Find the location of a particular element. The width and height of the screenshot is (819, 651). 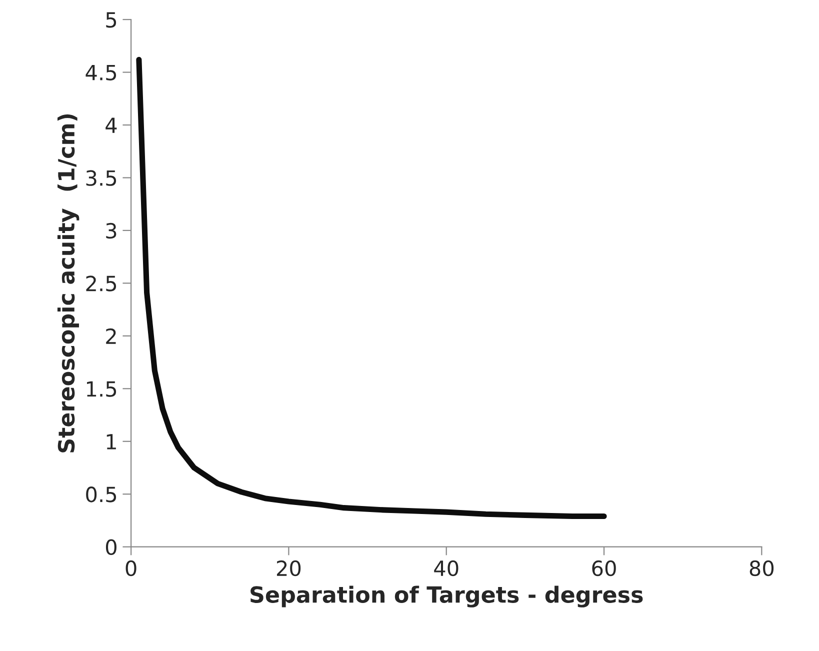

y-tick-label: 3.5 is located at coordinates (101, 178).